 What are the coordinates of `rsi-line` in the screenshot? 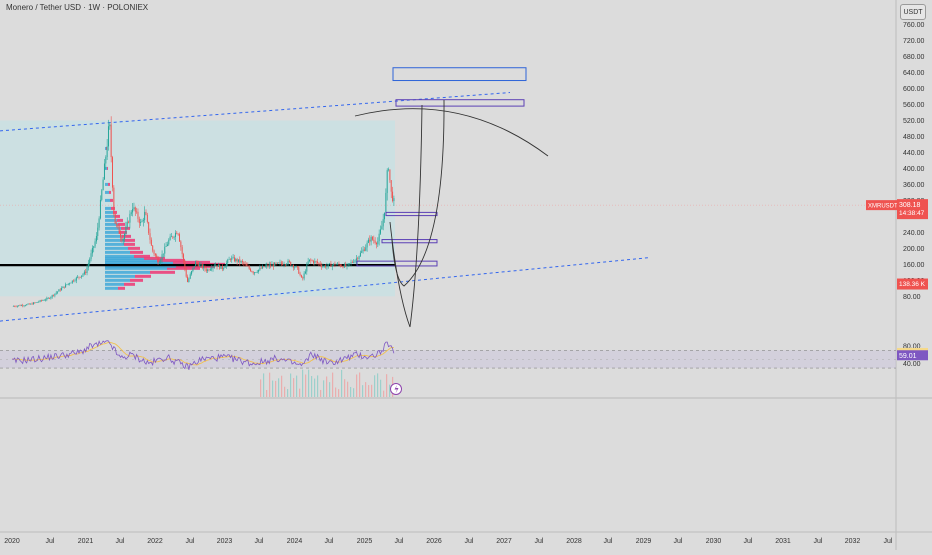 It's located at (203, 354).